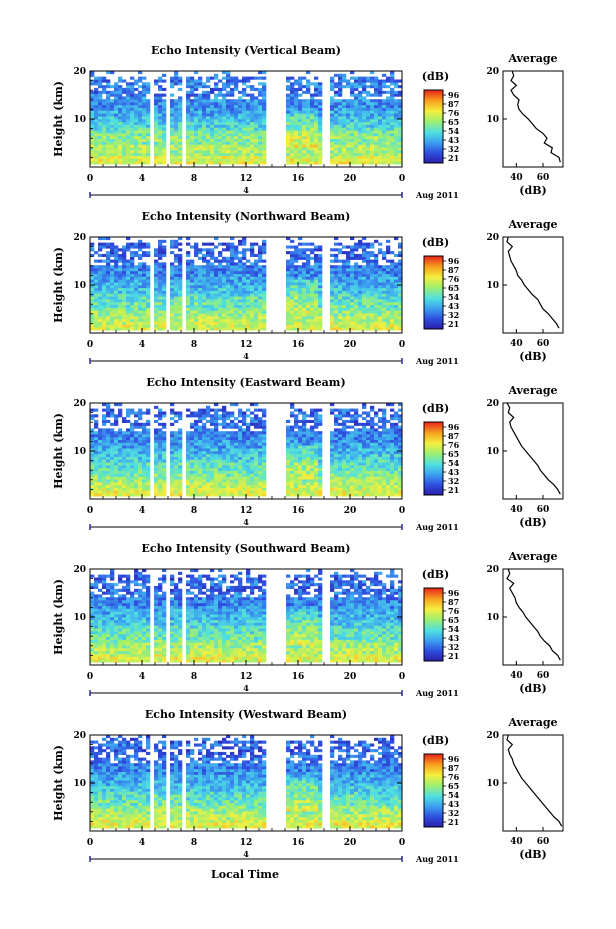 The image size is (616, 929). What do you see at coordinates (454, 279) in the screenshot?
I see `colorbar-tick-label: 76` at bounding box center [454, 279].